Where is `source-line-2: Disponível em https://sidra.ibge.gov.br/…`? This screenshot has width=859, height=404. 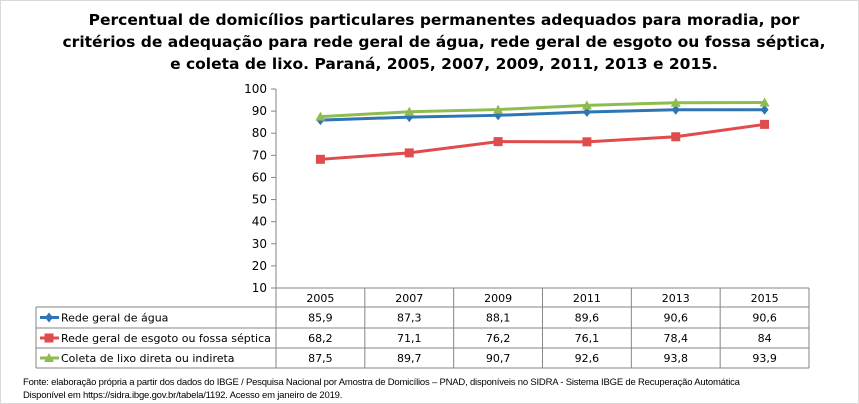
source-line-2: Disponível em https://sidra.ibge.gov.br/… is located at coordinates (183, 395).